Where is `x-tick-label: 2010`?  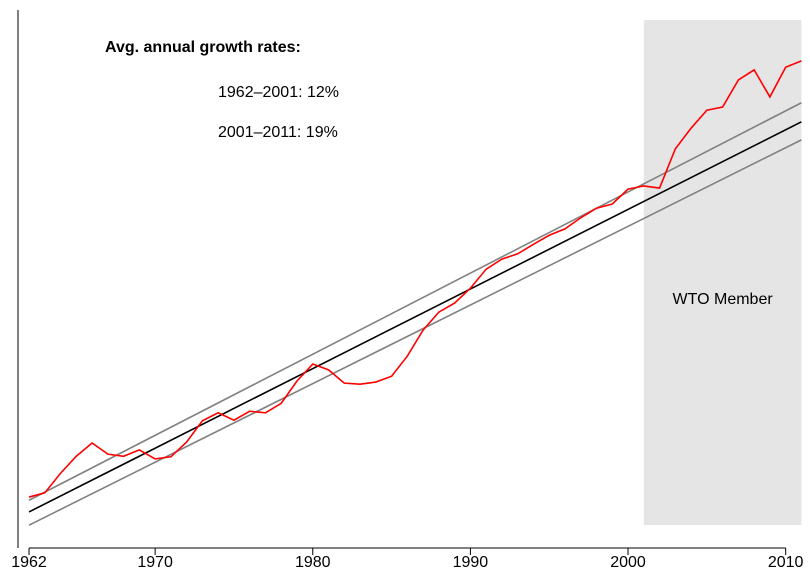
x-tick-label: 2010 is located at coordinates (786, 562).